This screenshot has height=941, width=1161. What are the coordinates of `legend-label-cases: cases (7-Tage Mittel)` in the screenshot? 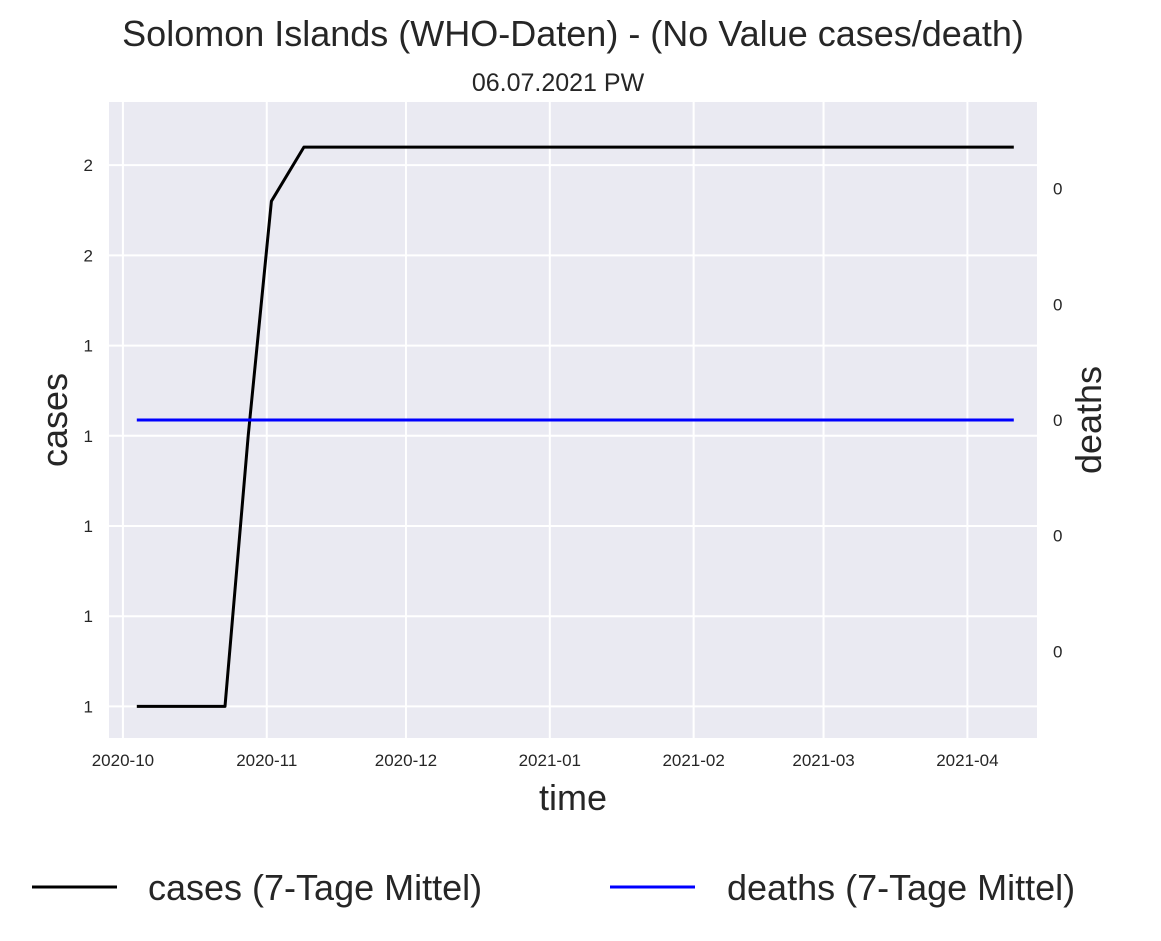 It's located at (315, 887).